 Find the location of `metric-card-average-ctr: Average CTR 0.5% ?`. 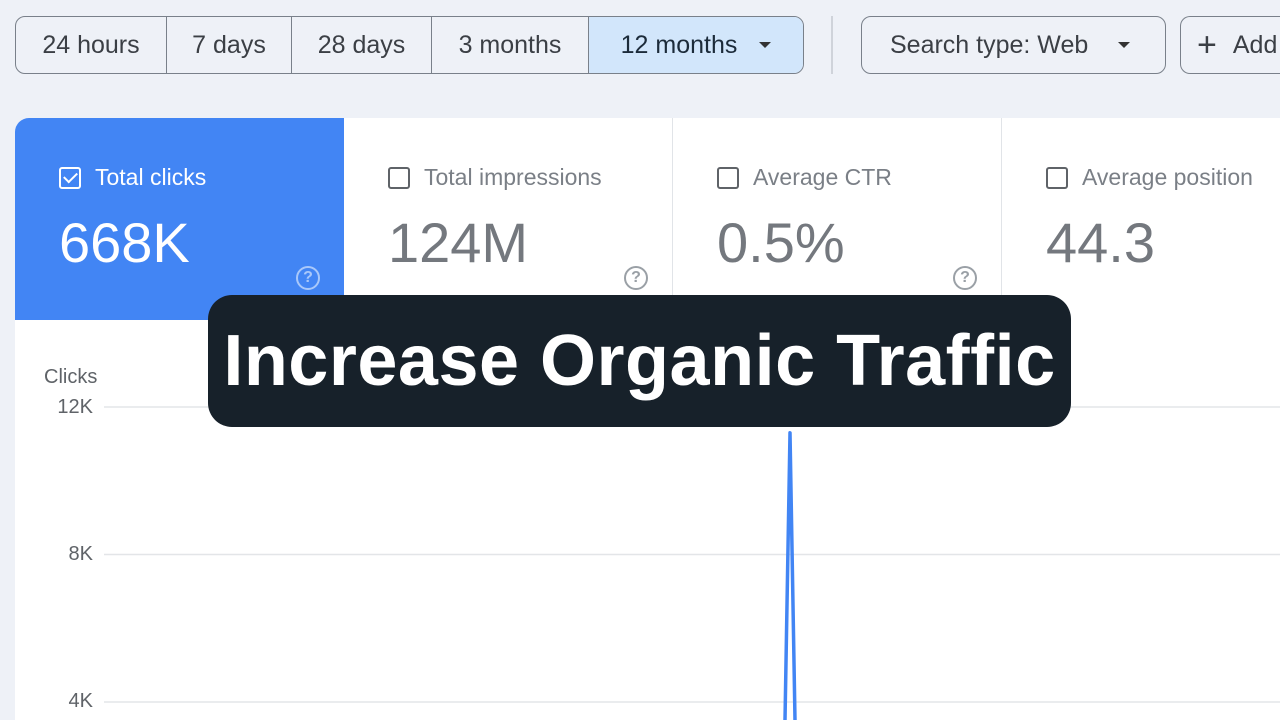

metric-card-average-ctr: Average CTR 0.5% ? is located at coordinates (837, 219).